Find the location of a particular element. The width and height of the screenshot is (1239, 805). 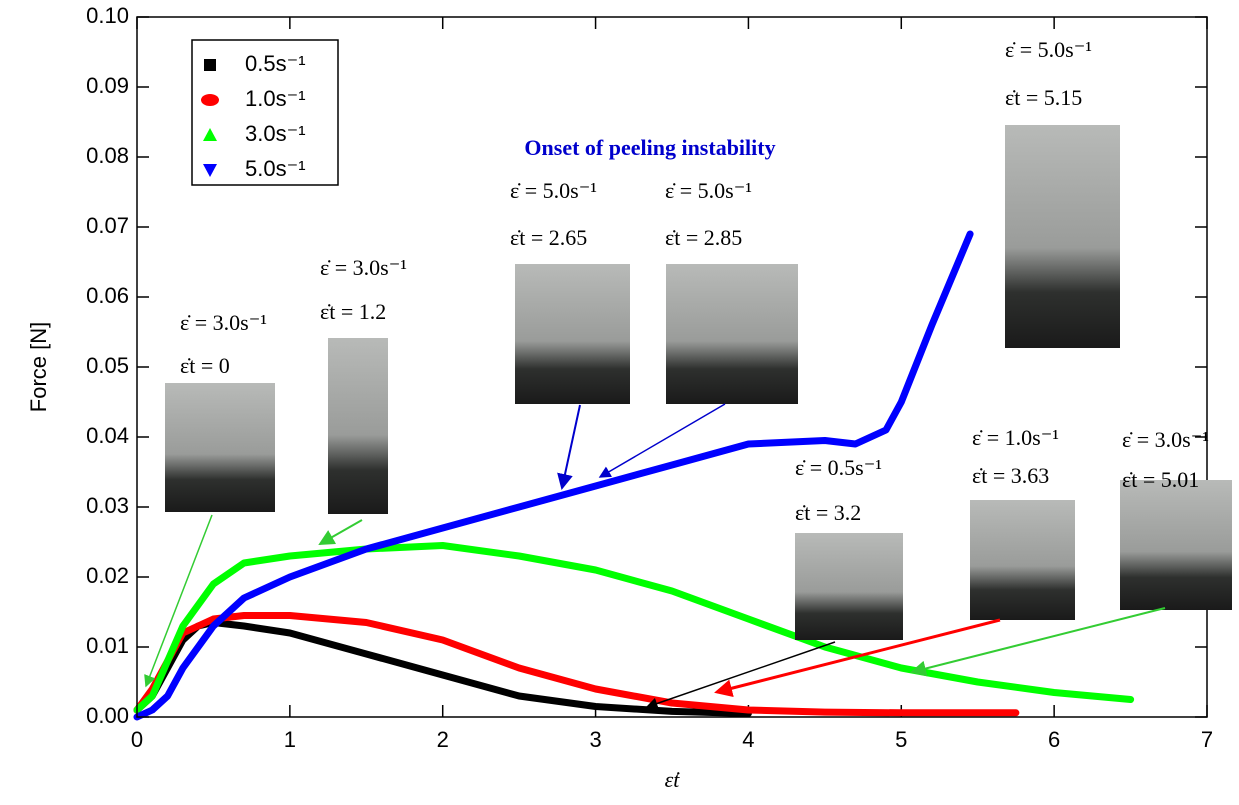

legend: 0.5s⁻¹ 1.0s⁻¹ 3.0s⁻¹ 5.0s⁻¹ is located at coordinates (253, 116).